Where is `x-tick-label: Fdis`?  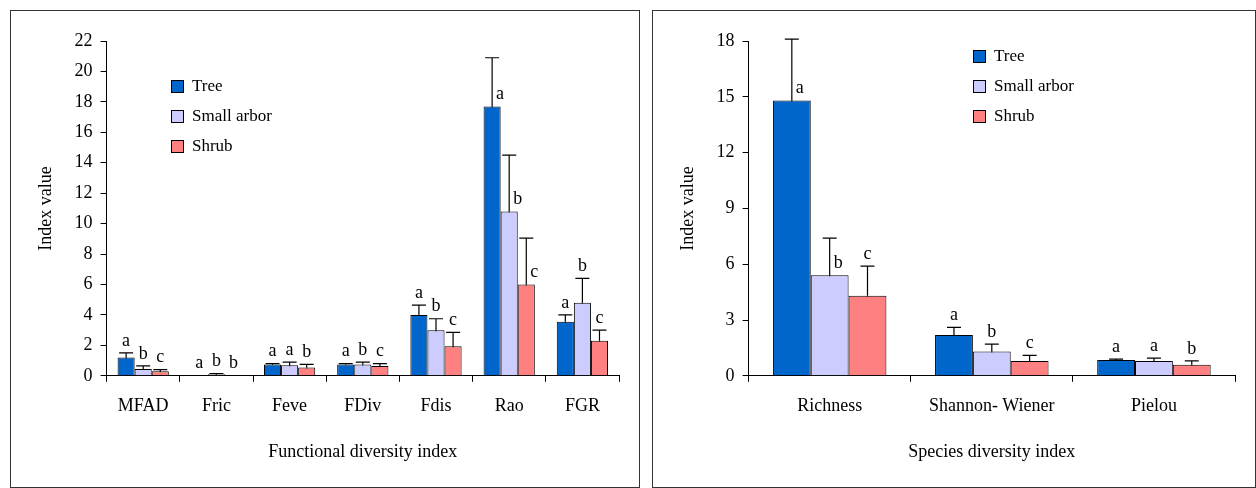
x-tick-label: Fdis is located at coordinates (436, 405).